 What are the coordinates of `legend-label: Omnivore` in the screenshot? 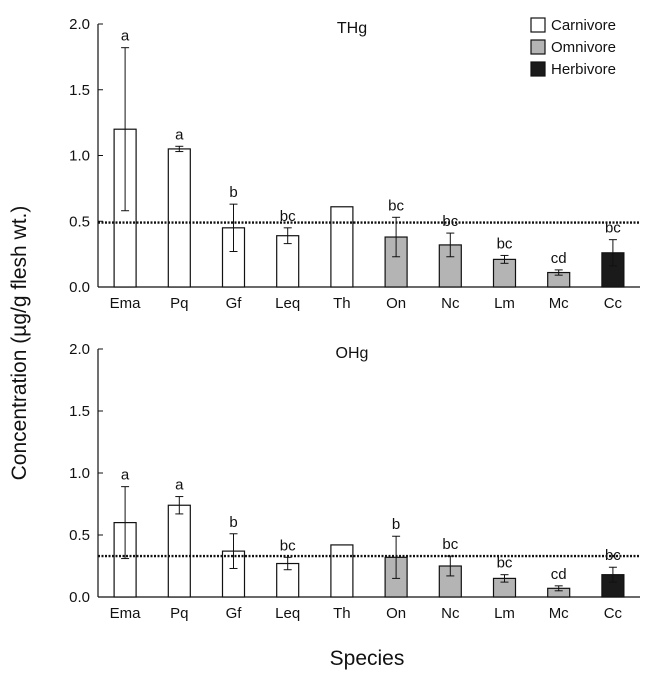 It's located at (583, 47).